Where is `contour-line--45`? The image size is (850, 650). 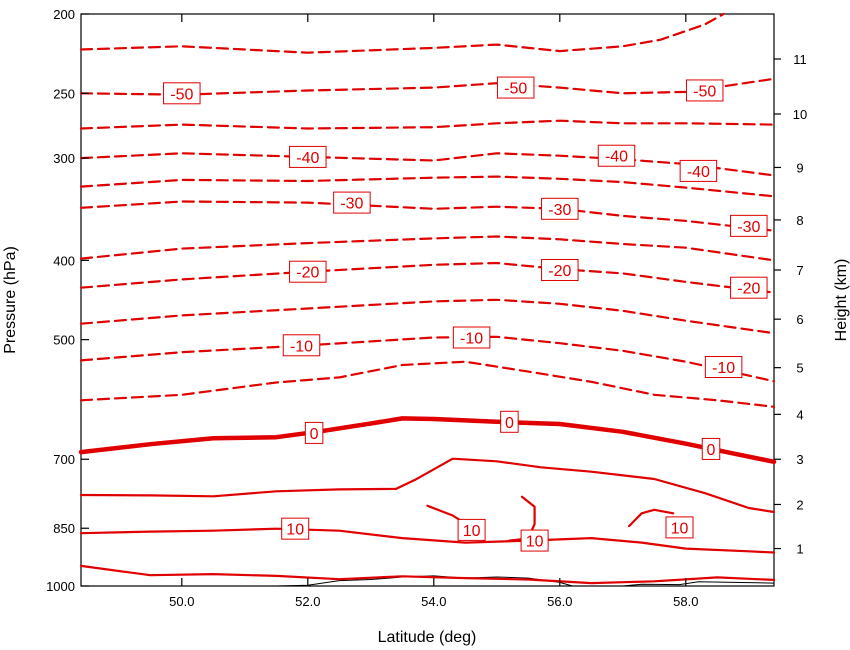 contour-line--45 is located at coordinates (402, 33).